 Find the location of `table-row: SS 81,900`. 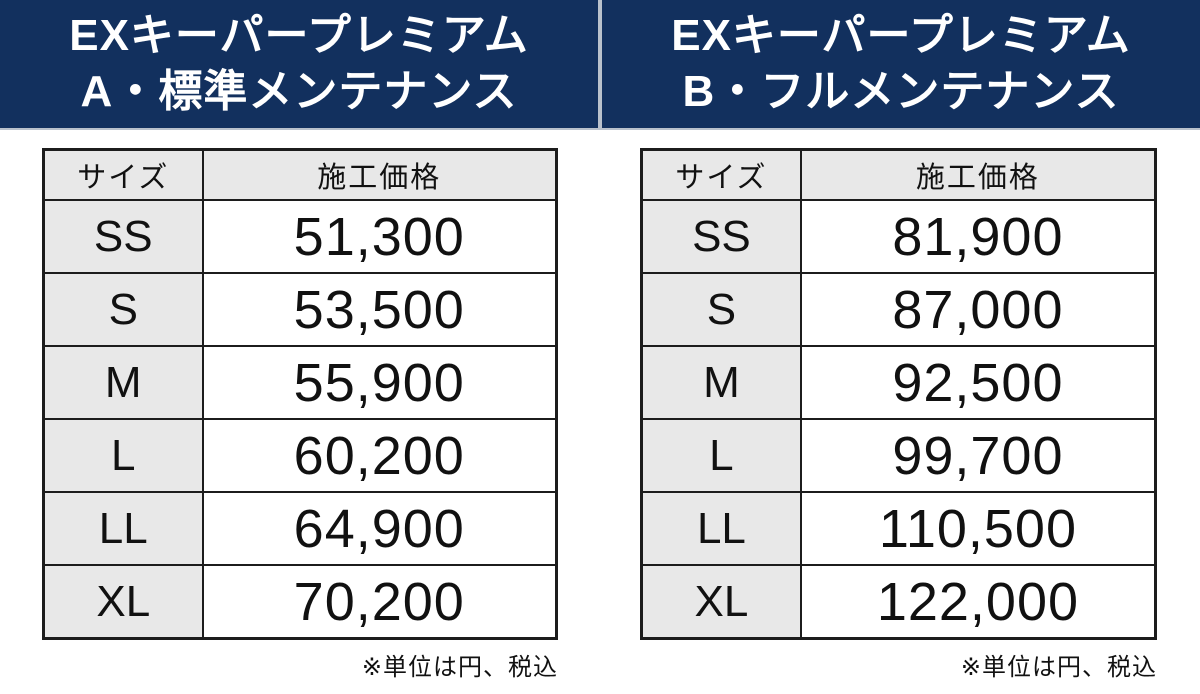

table-row: SS 81,900 is located at coordinates (898, 236).